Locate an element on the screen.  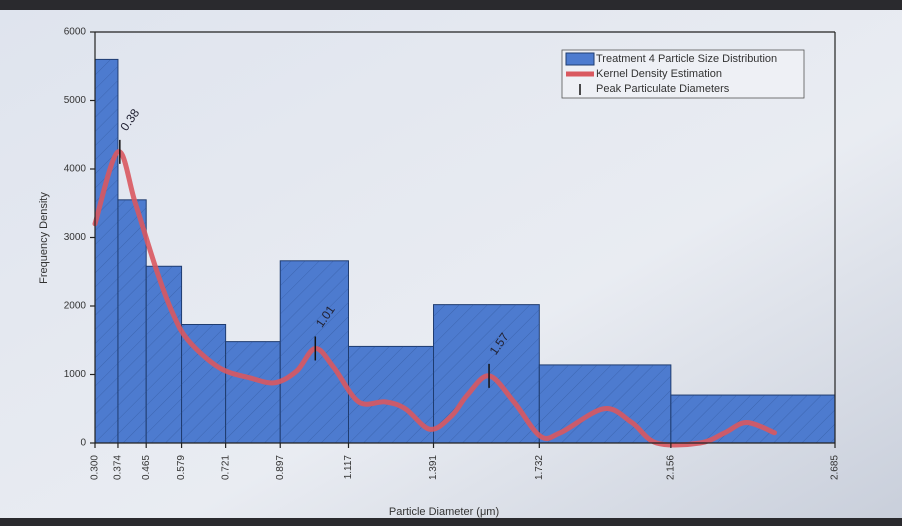
x-tick-label: 1.391 is located at coordinates (433, 467).